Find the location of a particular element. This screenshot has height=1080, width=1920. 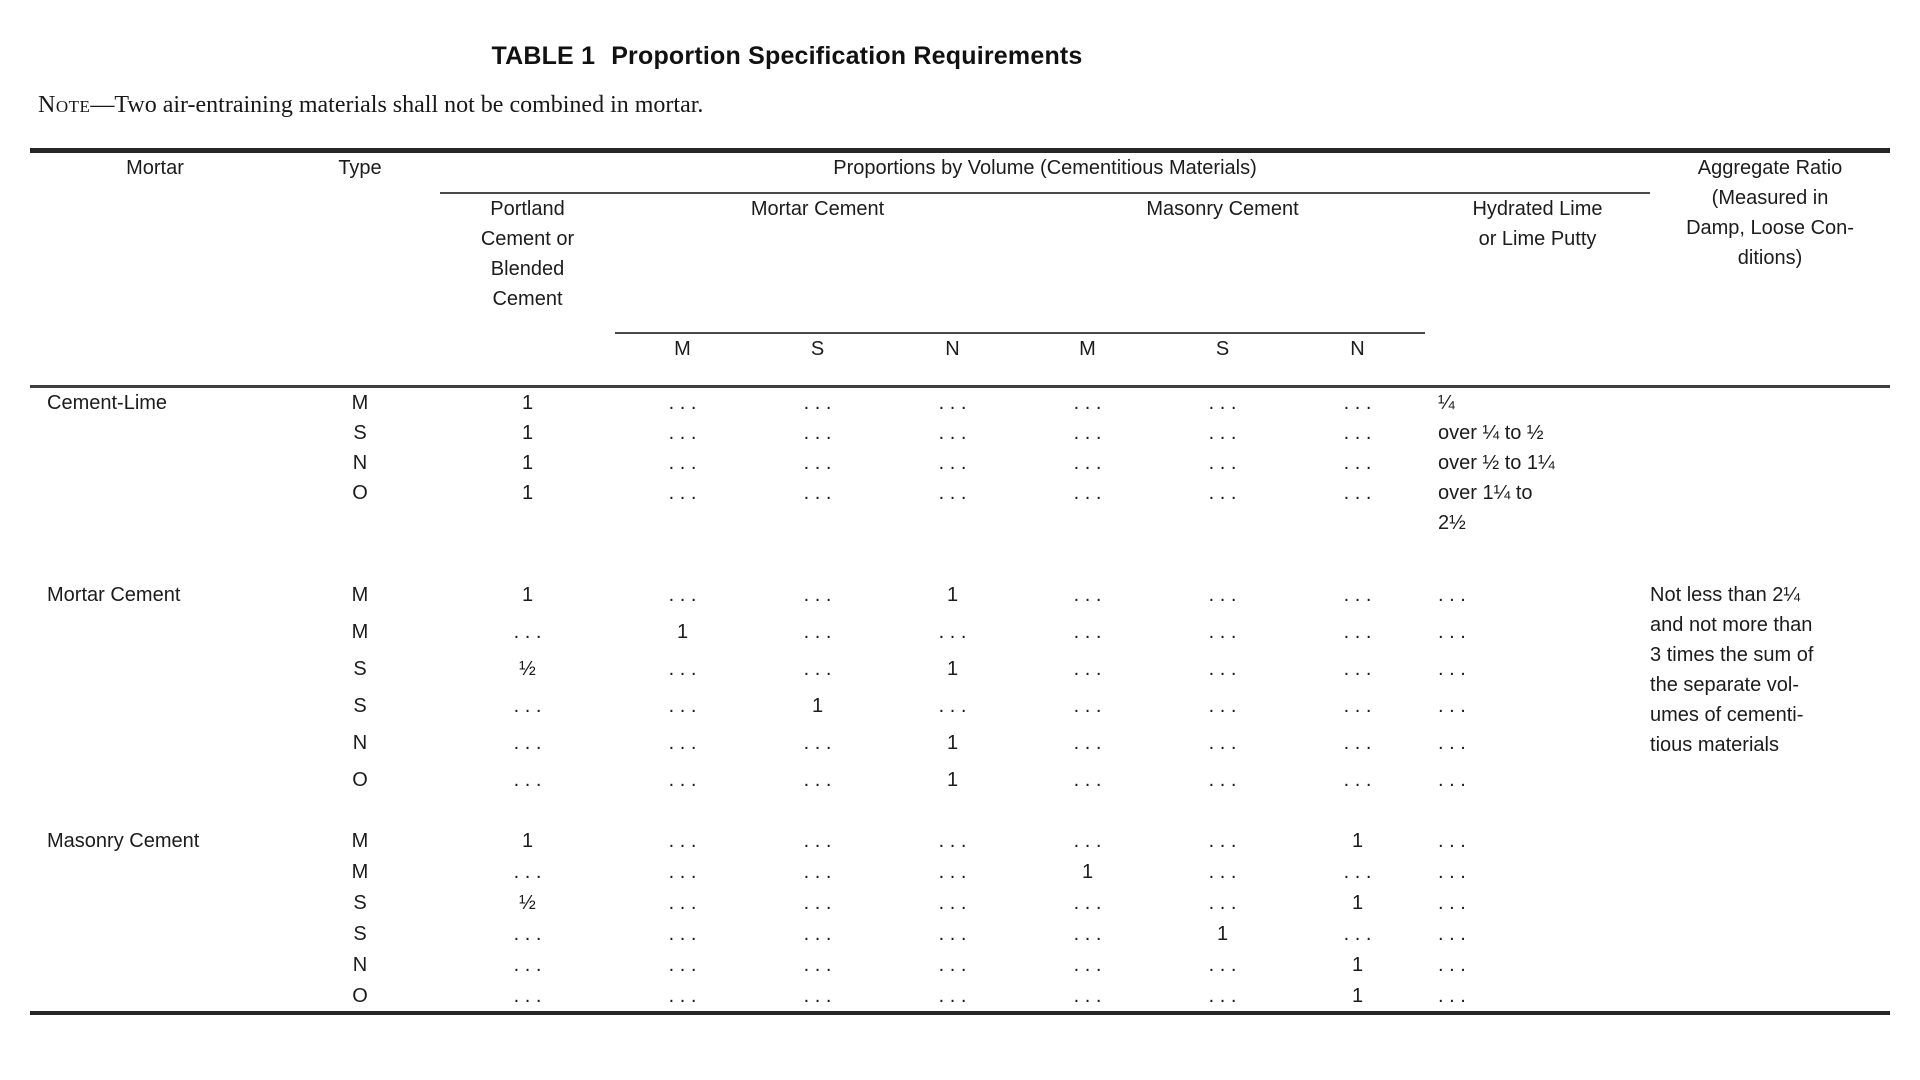

col-header-mortar-cement-m: M is located at coordinates (682, 360).